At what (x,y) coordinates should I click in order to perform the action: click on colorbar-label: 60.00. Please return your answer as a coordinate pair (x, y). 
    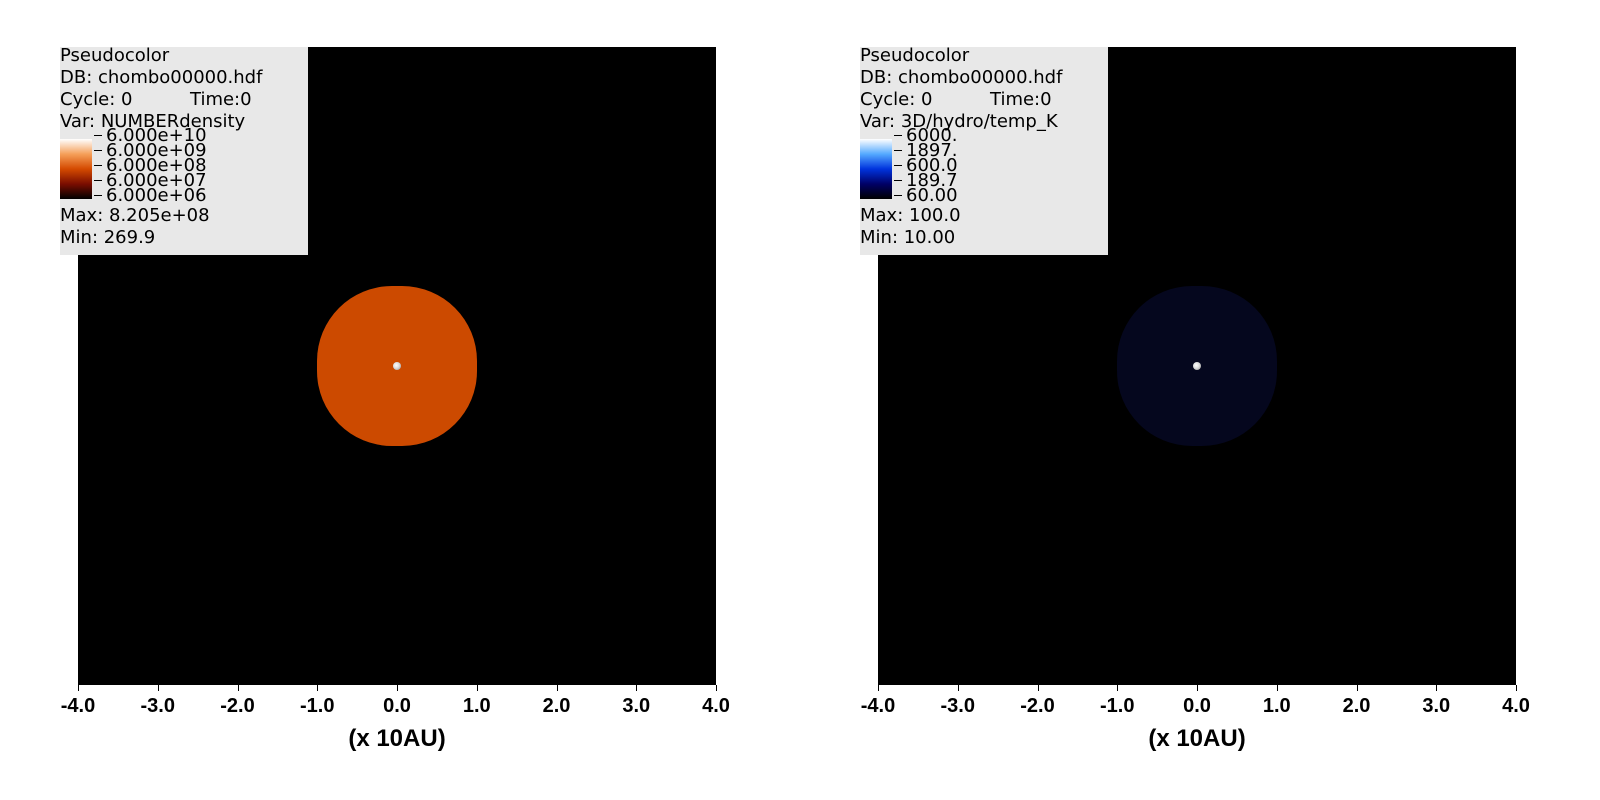
    Looking at the image, I should click on (932, 195).